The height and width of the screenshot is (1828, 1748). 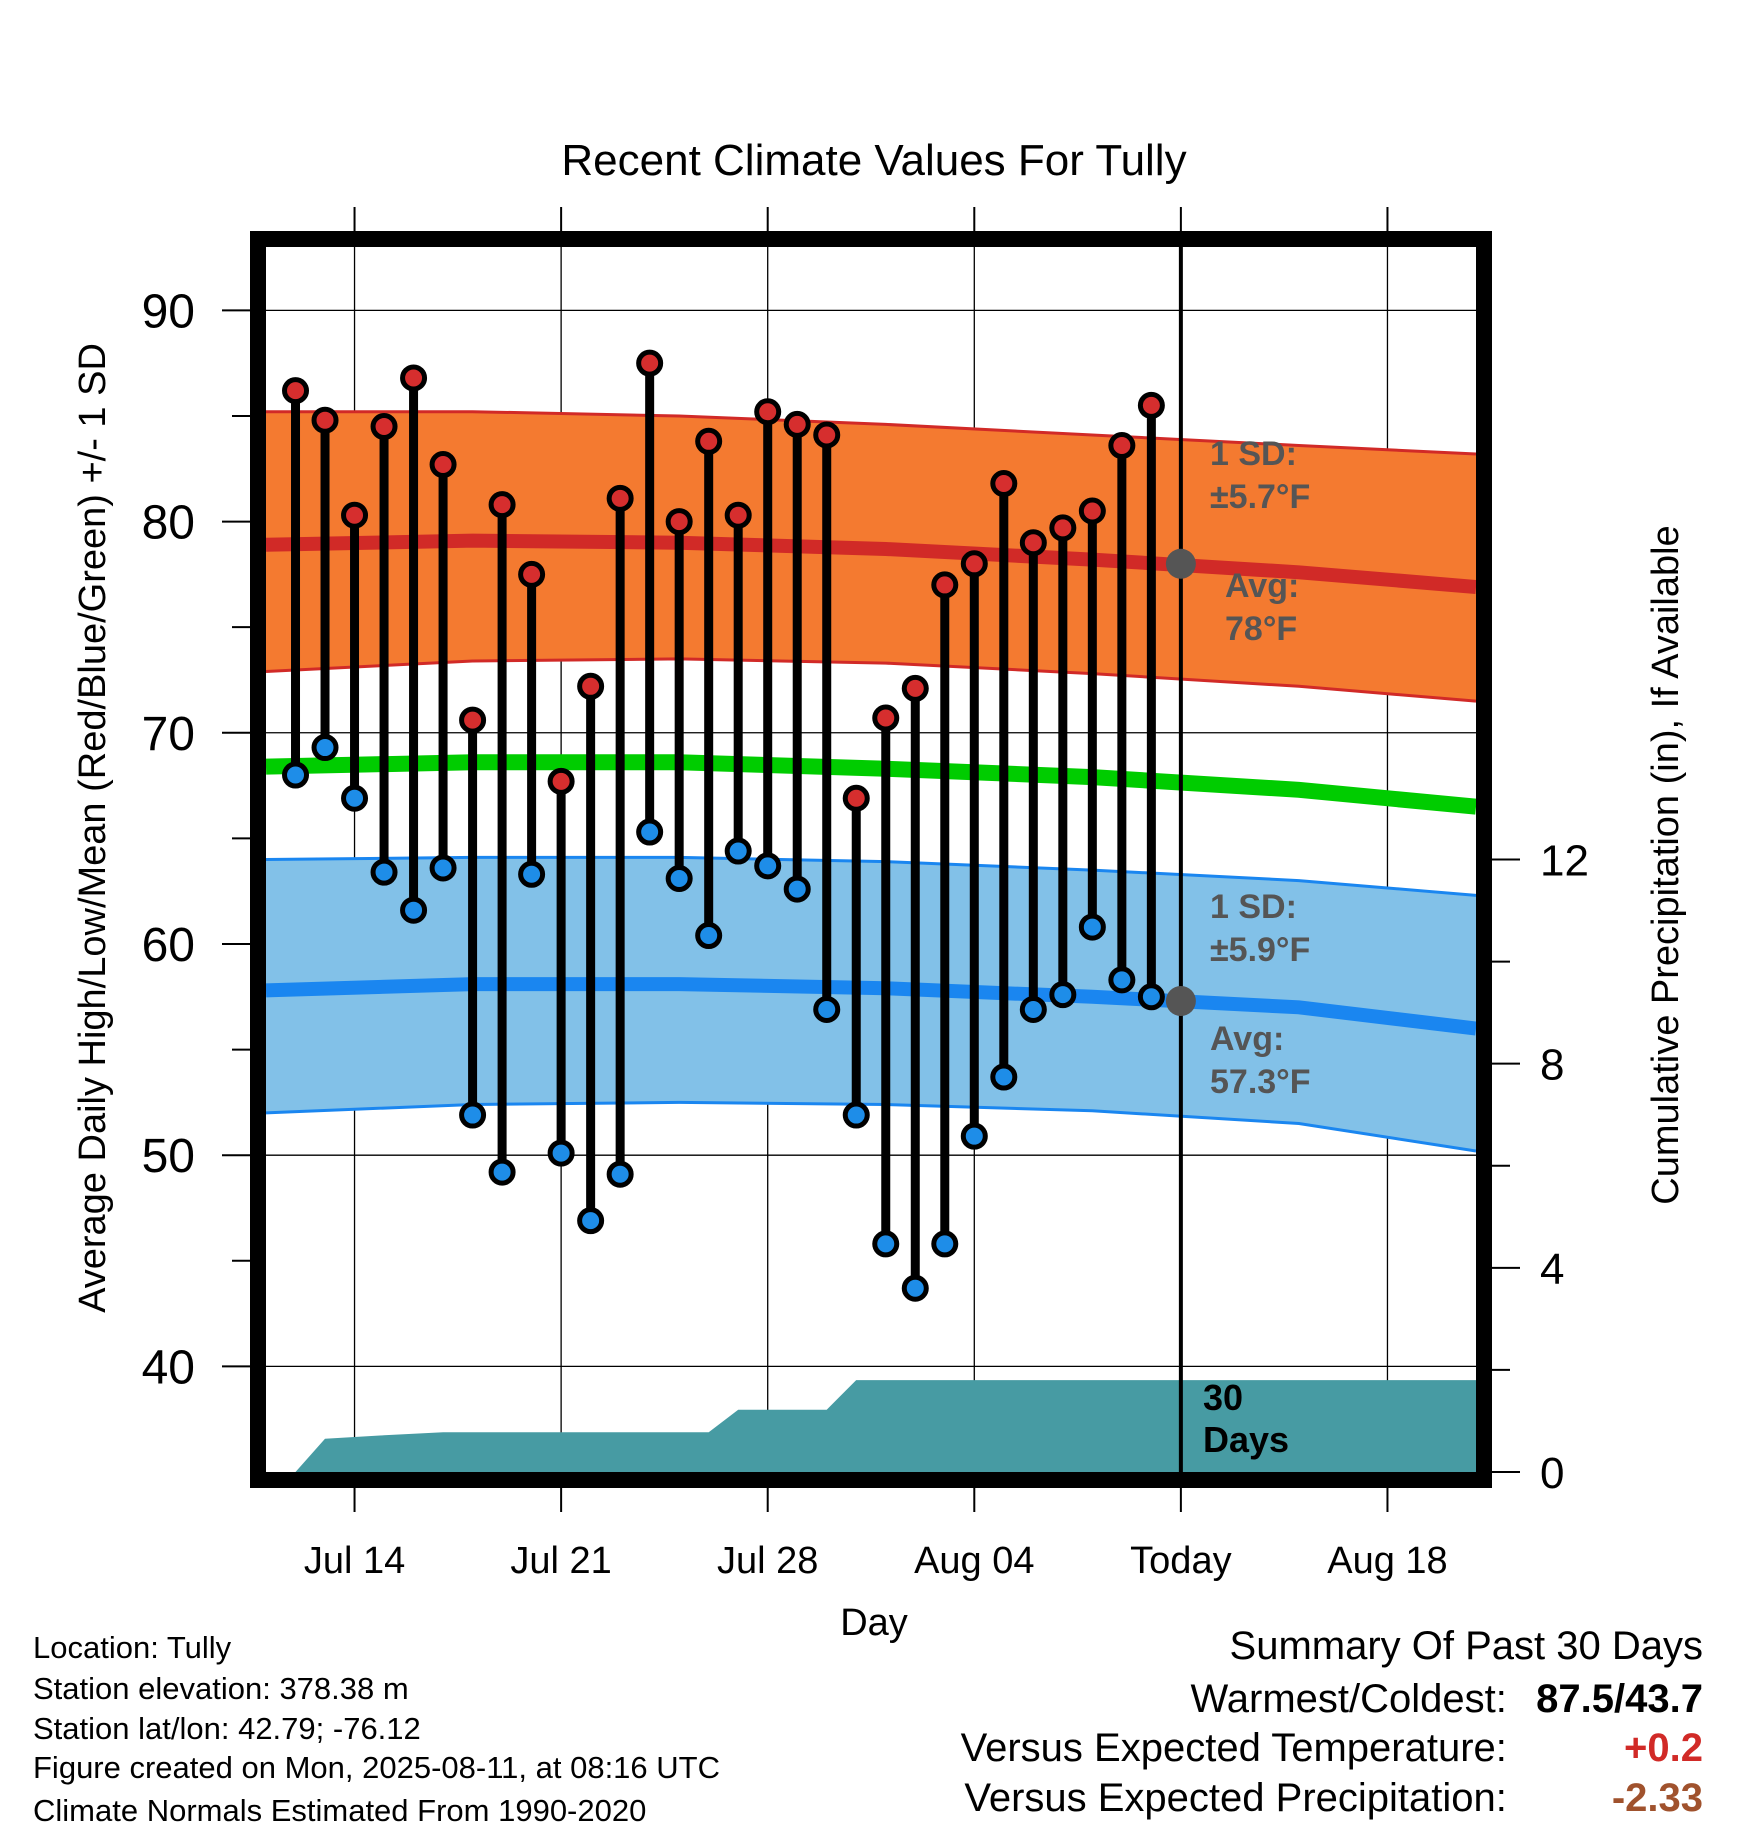 I want to click on normal-high-line, so click(x=871, y=563).